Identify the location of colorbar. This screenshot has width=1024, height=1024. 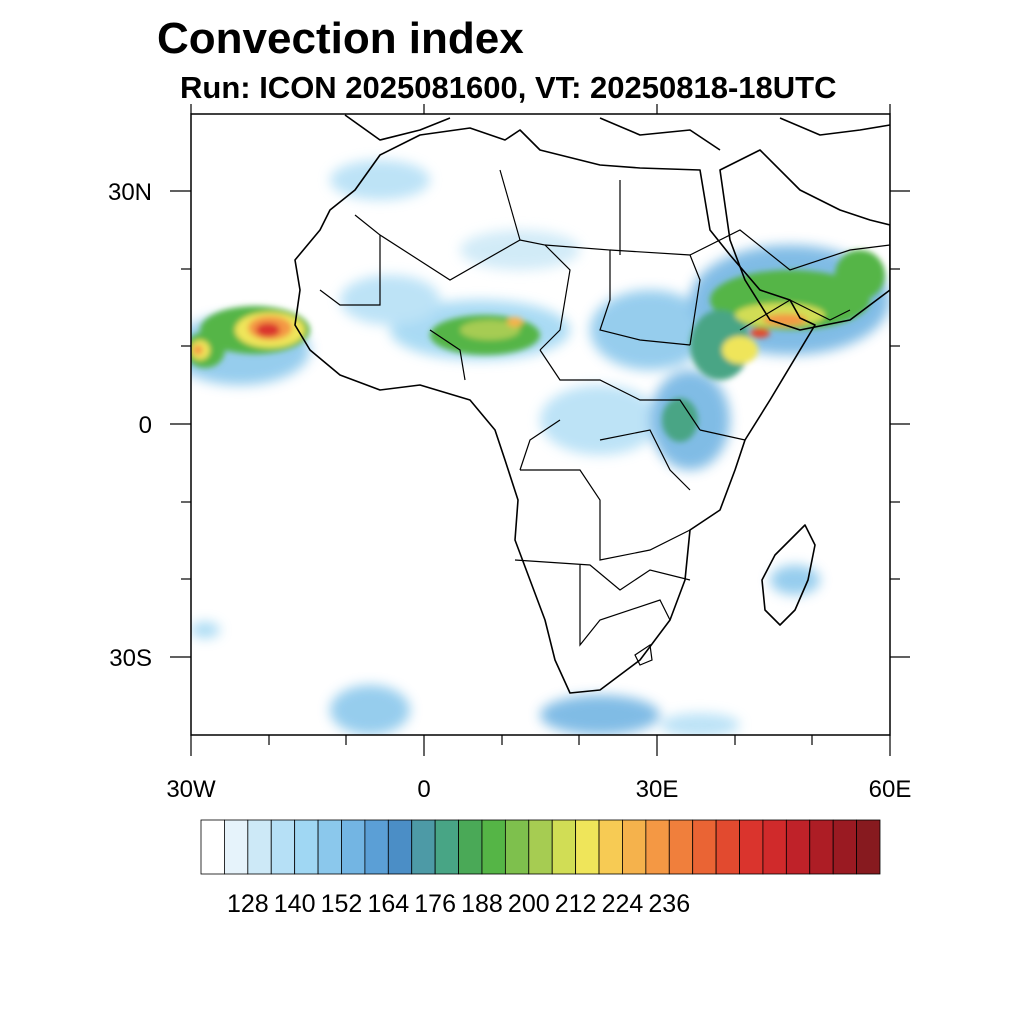
(540, 847).